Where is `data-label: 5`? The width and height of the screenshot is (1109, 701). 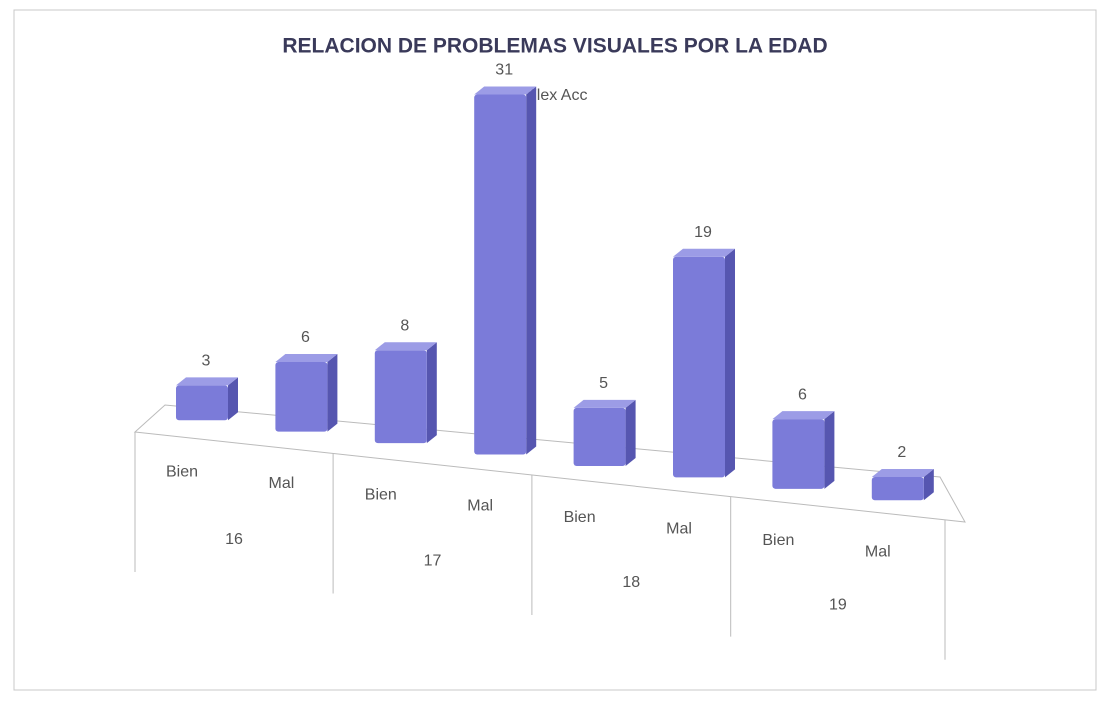 data-label: 5 is located at coordinates (603, 383).